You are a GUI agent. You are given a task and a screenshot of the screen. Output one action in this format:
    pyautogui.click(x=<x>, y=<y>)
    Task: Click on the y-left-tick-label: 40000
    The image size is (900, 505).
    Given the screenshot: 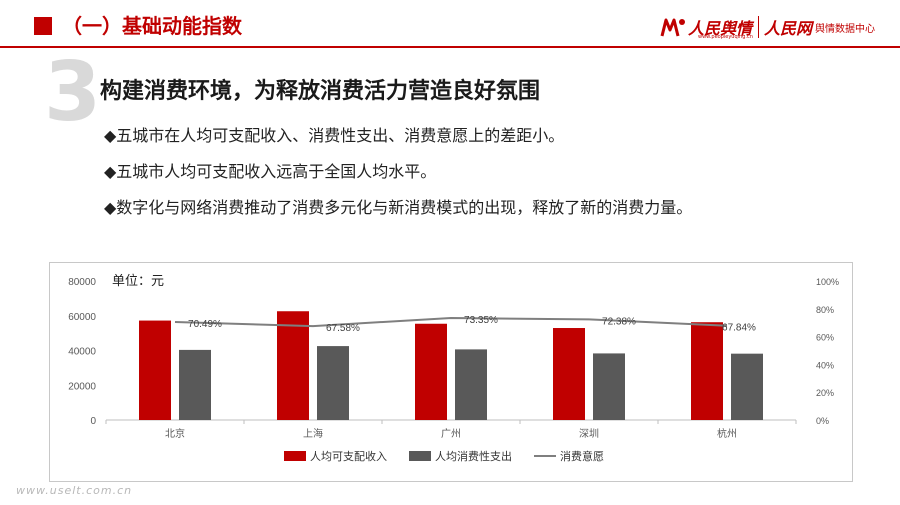 What is the action you would take?
    pyautogui.click(x=82, y=352)
    